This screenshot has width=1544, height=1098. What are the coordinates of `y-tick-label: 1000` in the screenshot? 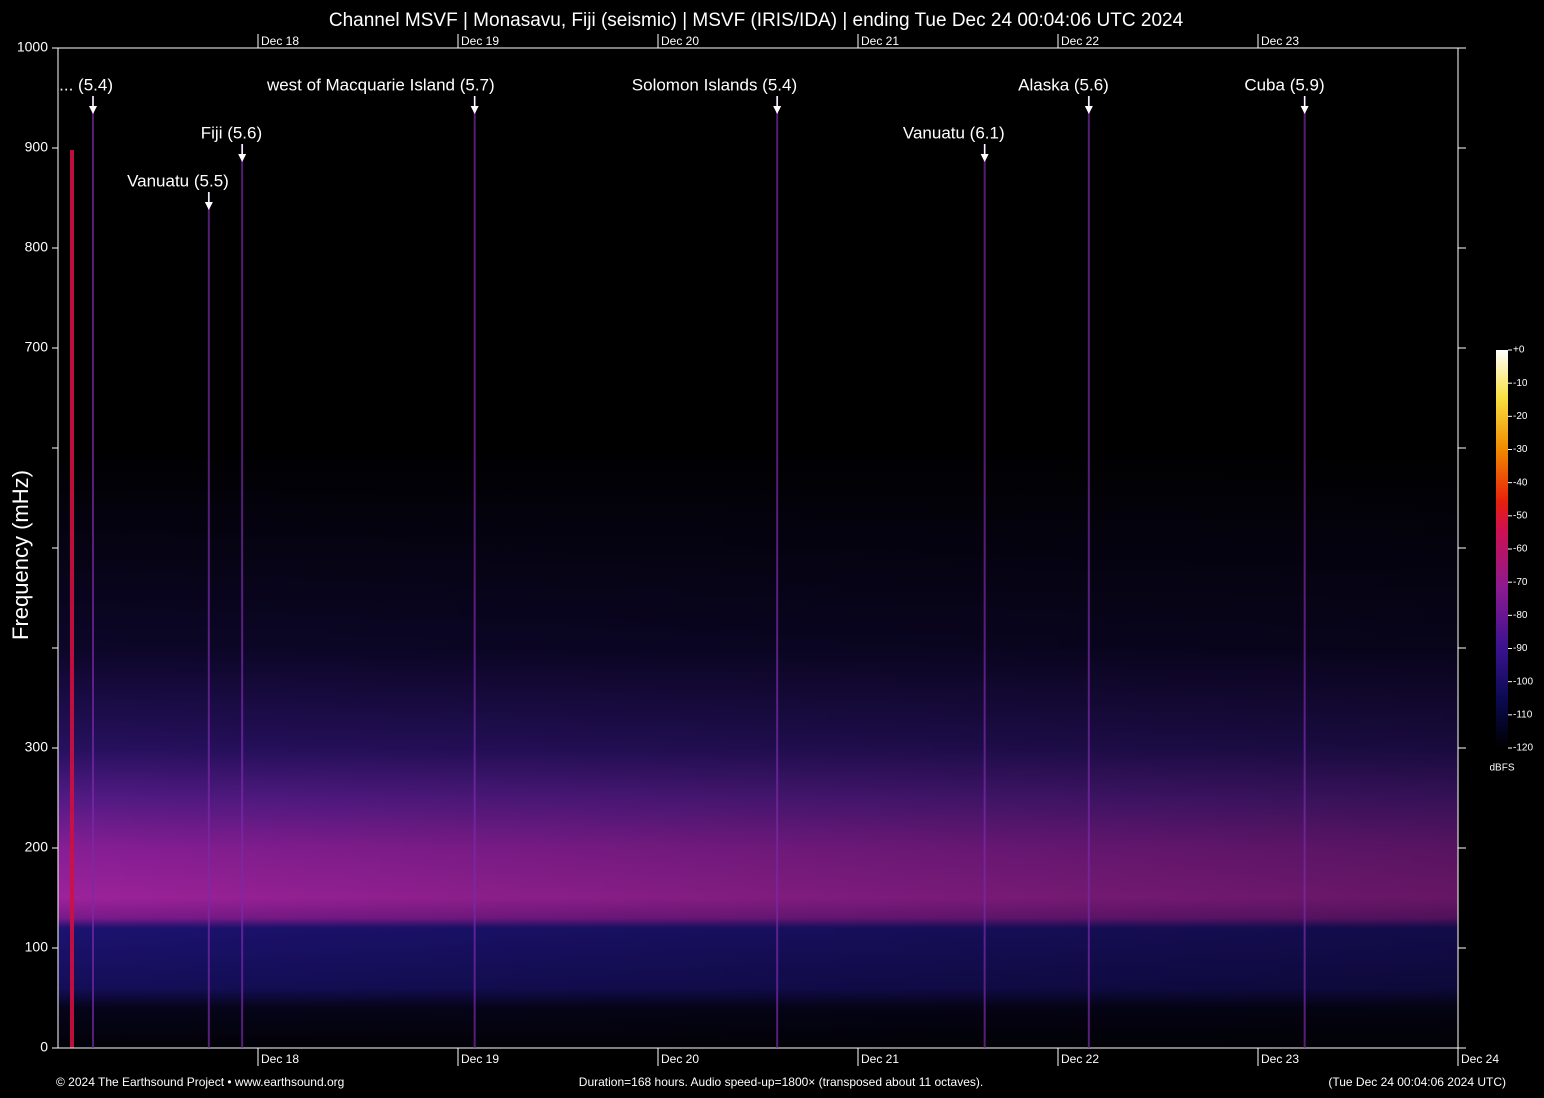 It's located at (32, 47).